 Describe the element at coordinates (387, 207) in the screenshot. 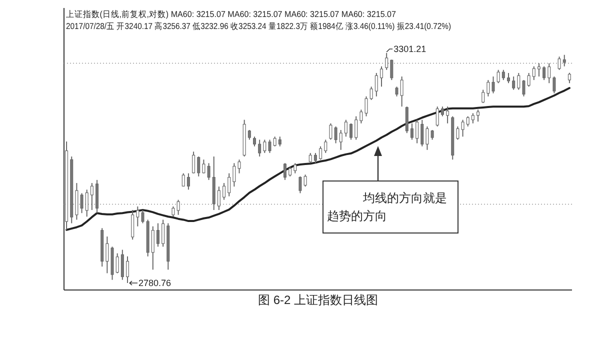

I see `annotation: 均线的方向就是趋势的方向` at that location.